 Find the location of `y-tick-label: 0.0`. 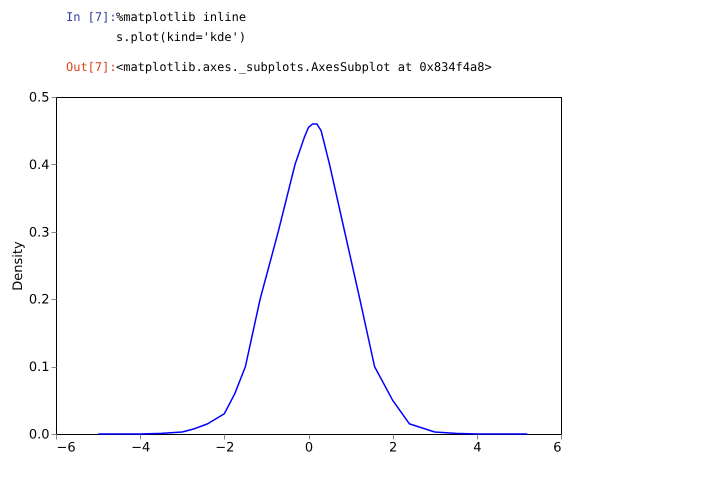

y-tick-label: 0.0 is located at coordinates (39, 435).